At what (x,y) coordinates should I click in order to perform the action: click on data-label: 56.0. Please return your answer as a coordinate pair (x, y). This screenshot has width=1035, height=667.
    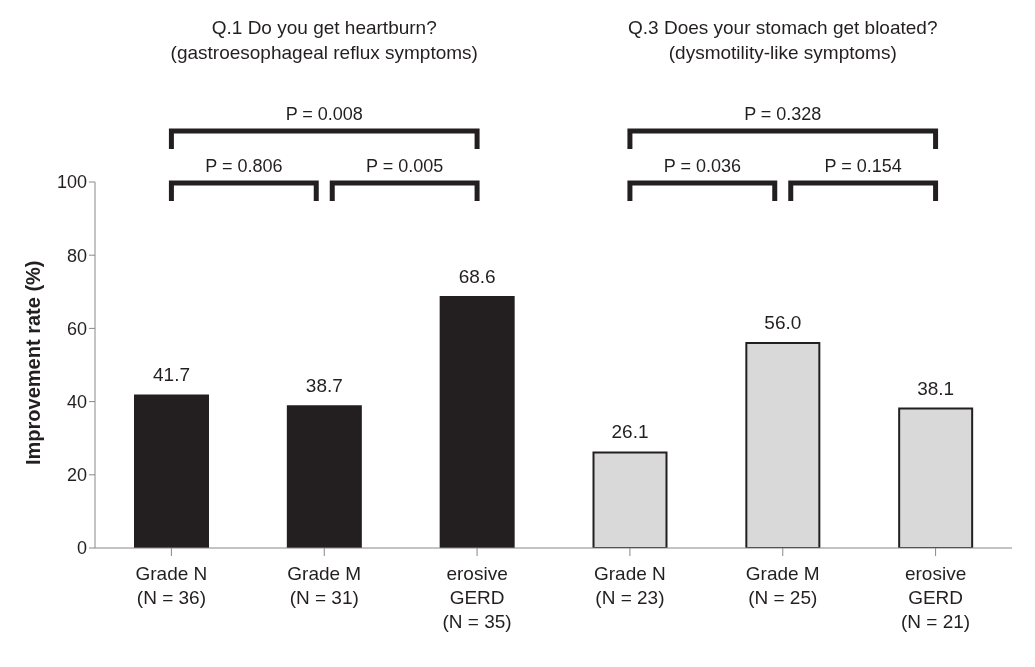
    Looking at the image, I should click on (783, 323).